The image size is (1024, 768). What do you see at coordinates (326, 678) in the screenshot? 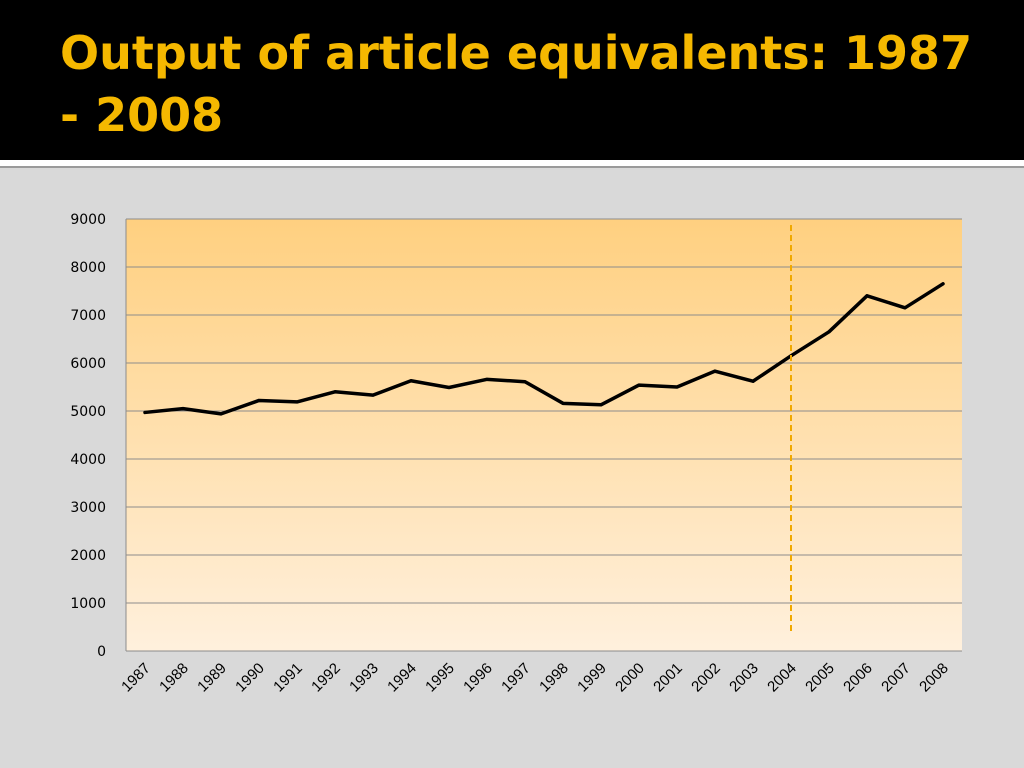
I see `x-tick-label: 1992` at bounding box center [326, 678].